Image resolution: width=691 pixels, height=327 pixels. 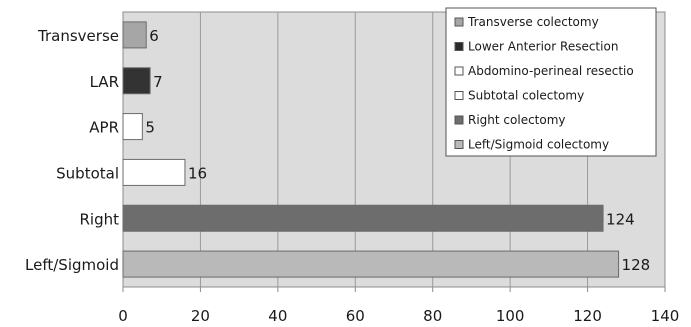 What do you see at coordinates (432, 316) in the screenshot?
I see `x-tick-label: 80` at bounding box center [432, 316].